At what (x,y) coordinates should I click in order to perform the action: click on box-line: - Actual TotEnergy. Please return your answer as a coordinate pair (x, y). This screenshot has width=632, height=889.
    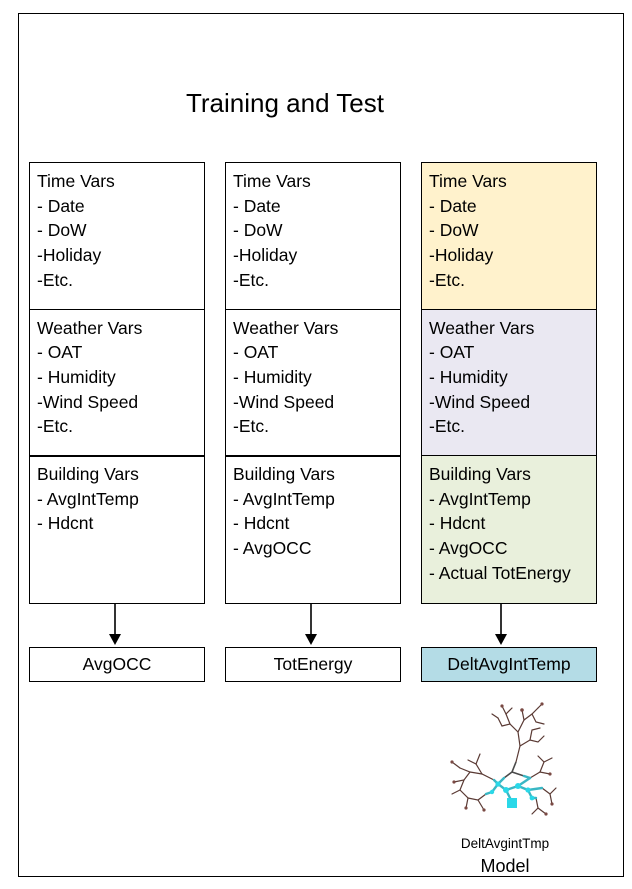
    Looking at the image, I should click on (500, 572).